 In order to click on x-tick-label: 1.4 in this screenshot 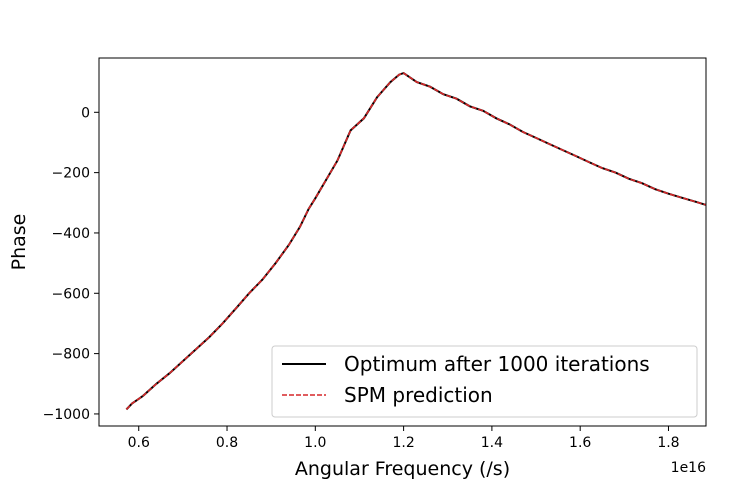, I will do `click(492, 443)`.